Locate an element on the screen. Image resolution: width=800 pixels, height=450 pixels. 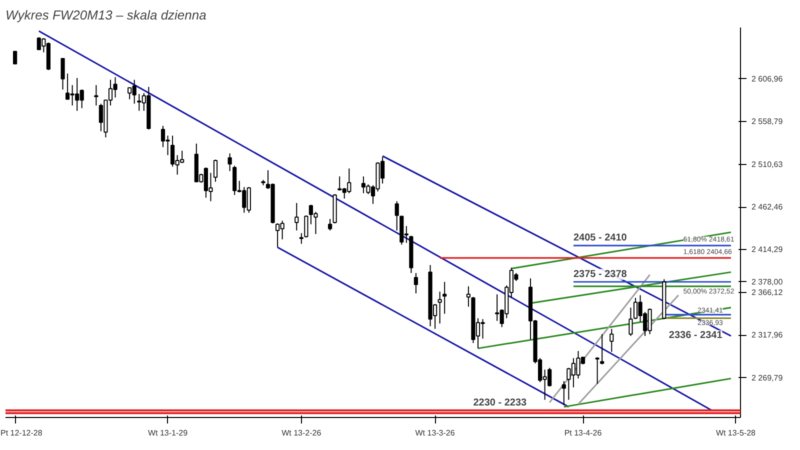
x-tick-label: Wt 13-1-29 is located at coordinates (168, 433).